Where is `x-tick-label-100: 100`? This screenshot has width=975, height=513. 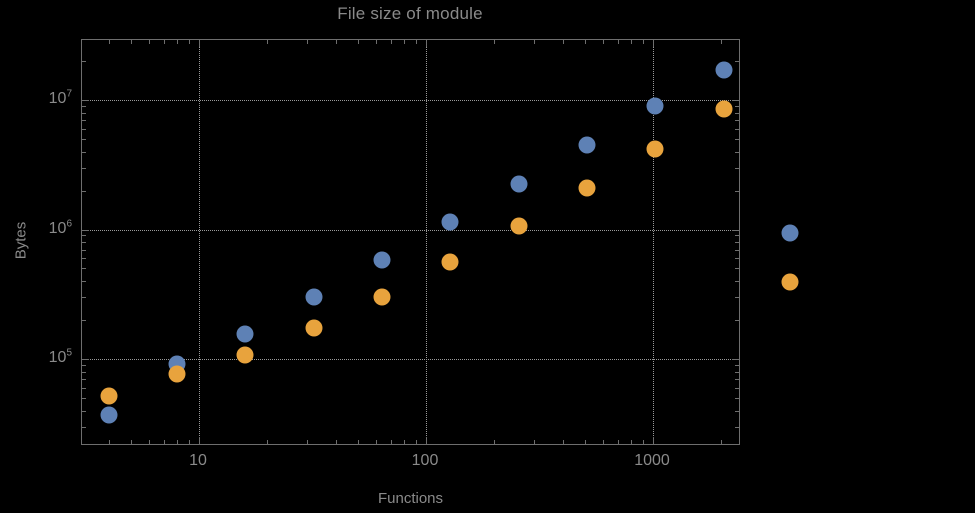 x-tick-label-100: 100 is located at coordinates (425, 460).